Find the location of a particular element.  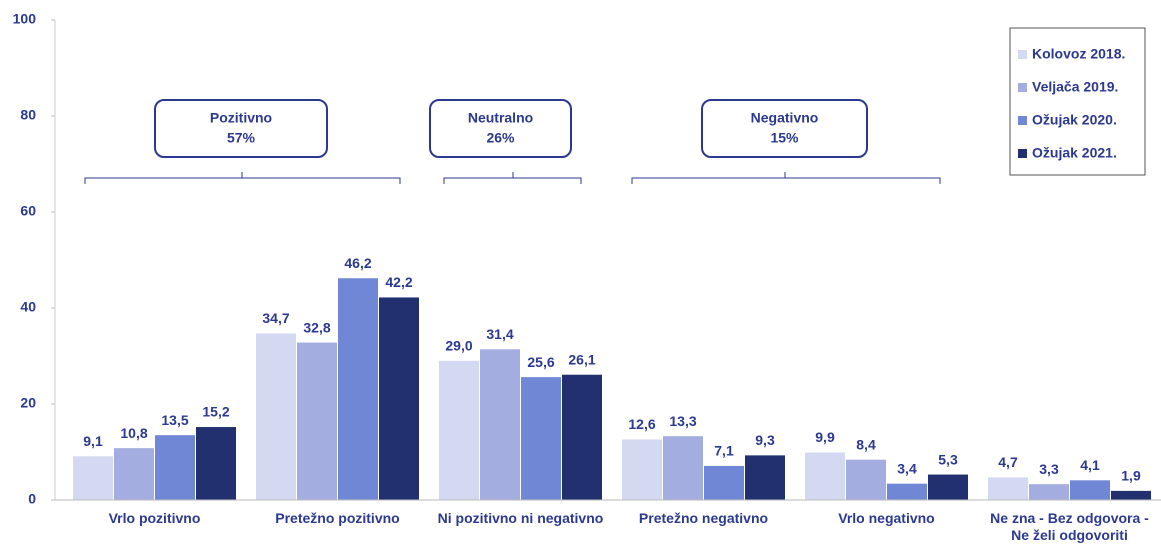

value-label: 42,2 is located at coordinates (398, 282).